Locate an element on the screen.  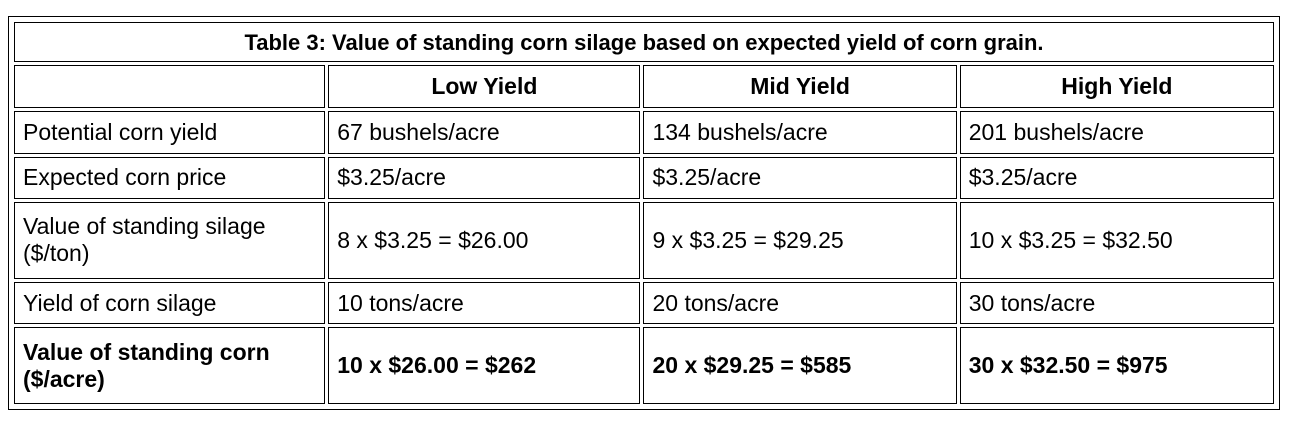
cell-mid: 9 x $3.25 = $29.25 is located at coordinates (800, 240).